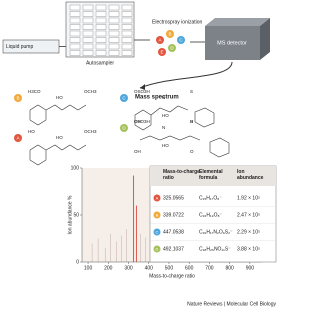 The height and width of the screenshot is (312, 320). I want to click on x-tick-label: 200, so click(108, 268).